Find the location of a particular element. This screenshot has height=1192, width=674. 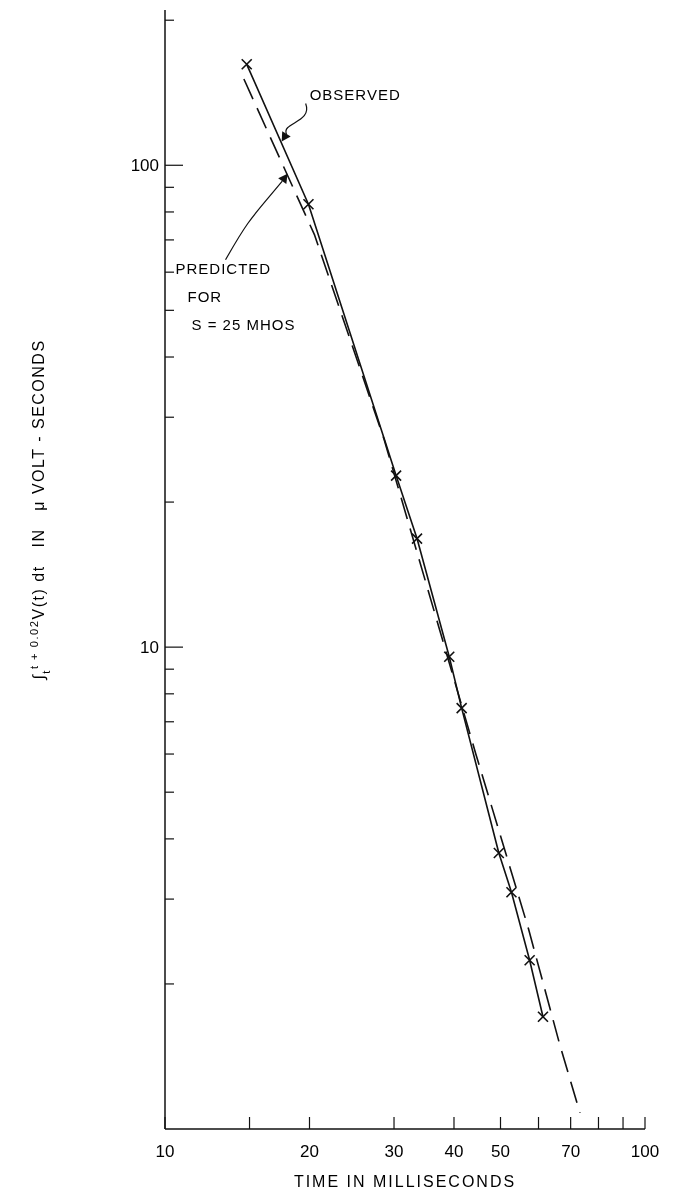

annotation: OBSERVED is located at coordinates (355, 94).